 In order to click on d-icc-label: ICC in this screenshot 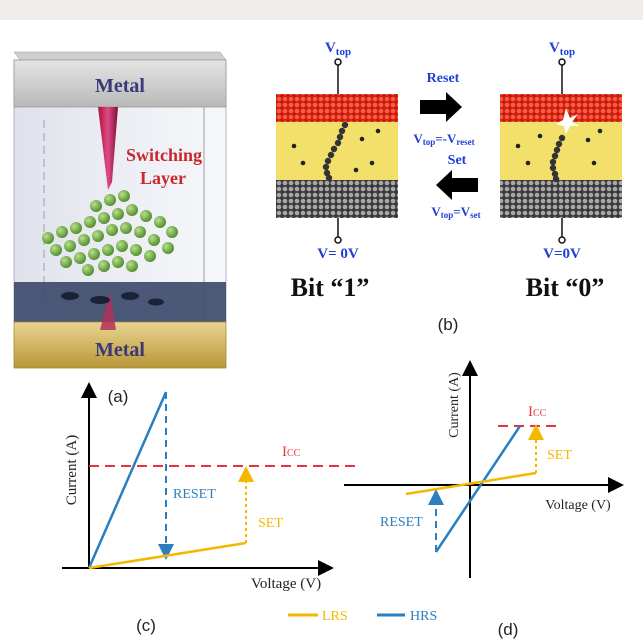, I will do `click(537, 412)`.